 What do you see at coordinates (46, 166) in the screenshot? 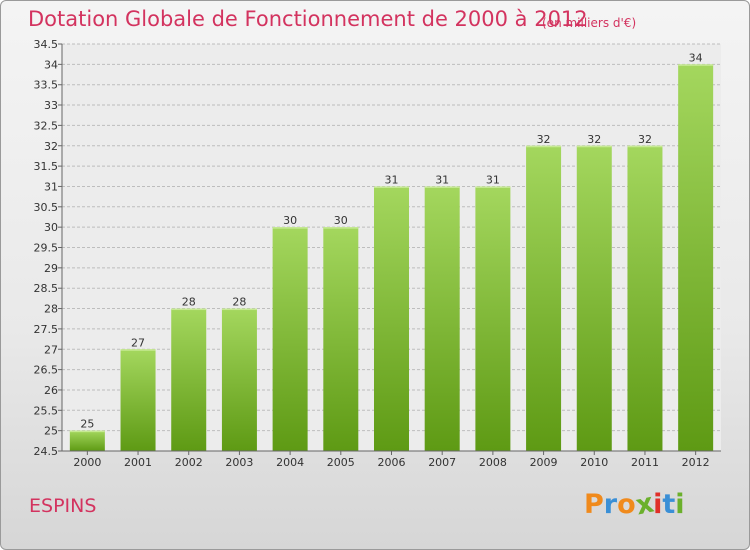
I see `y-tick-label: 31.5` at bounding box center [46, 166].